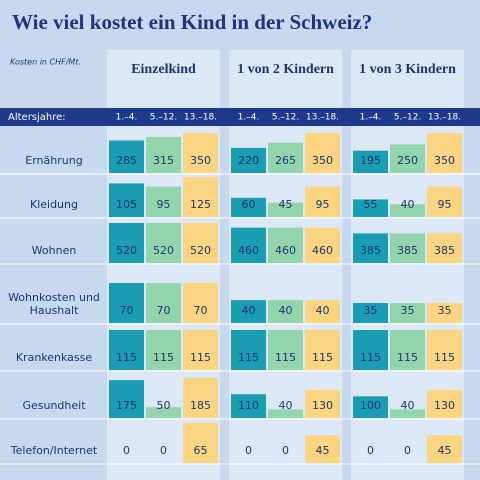 The width and height of the screenshot is (480, 480). I want to click on group-title: 1 von 2 Kindern, so click(285, 69).